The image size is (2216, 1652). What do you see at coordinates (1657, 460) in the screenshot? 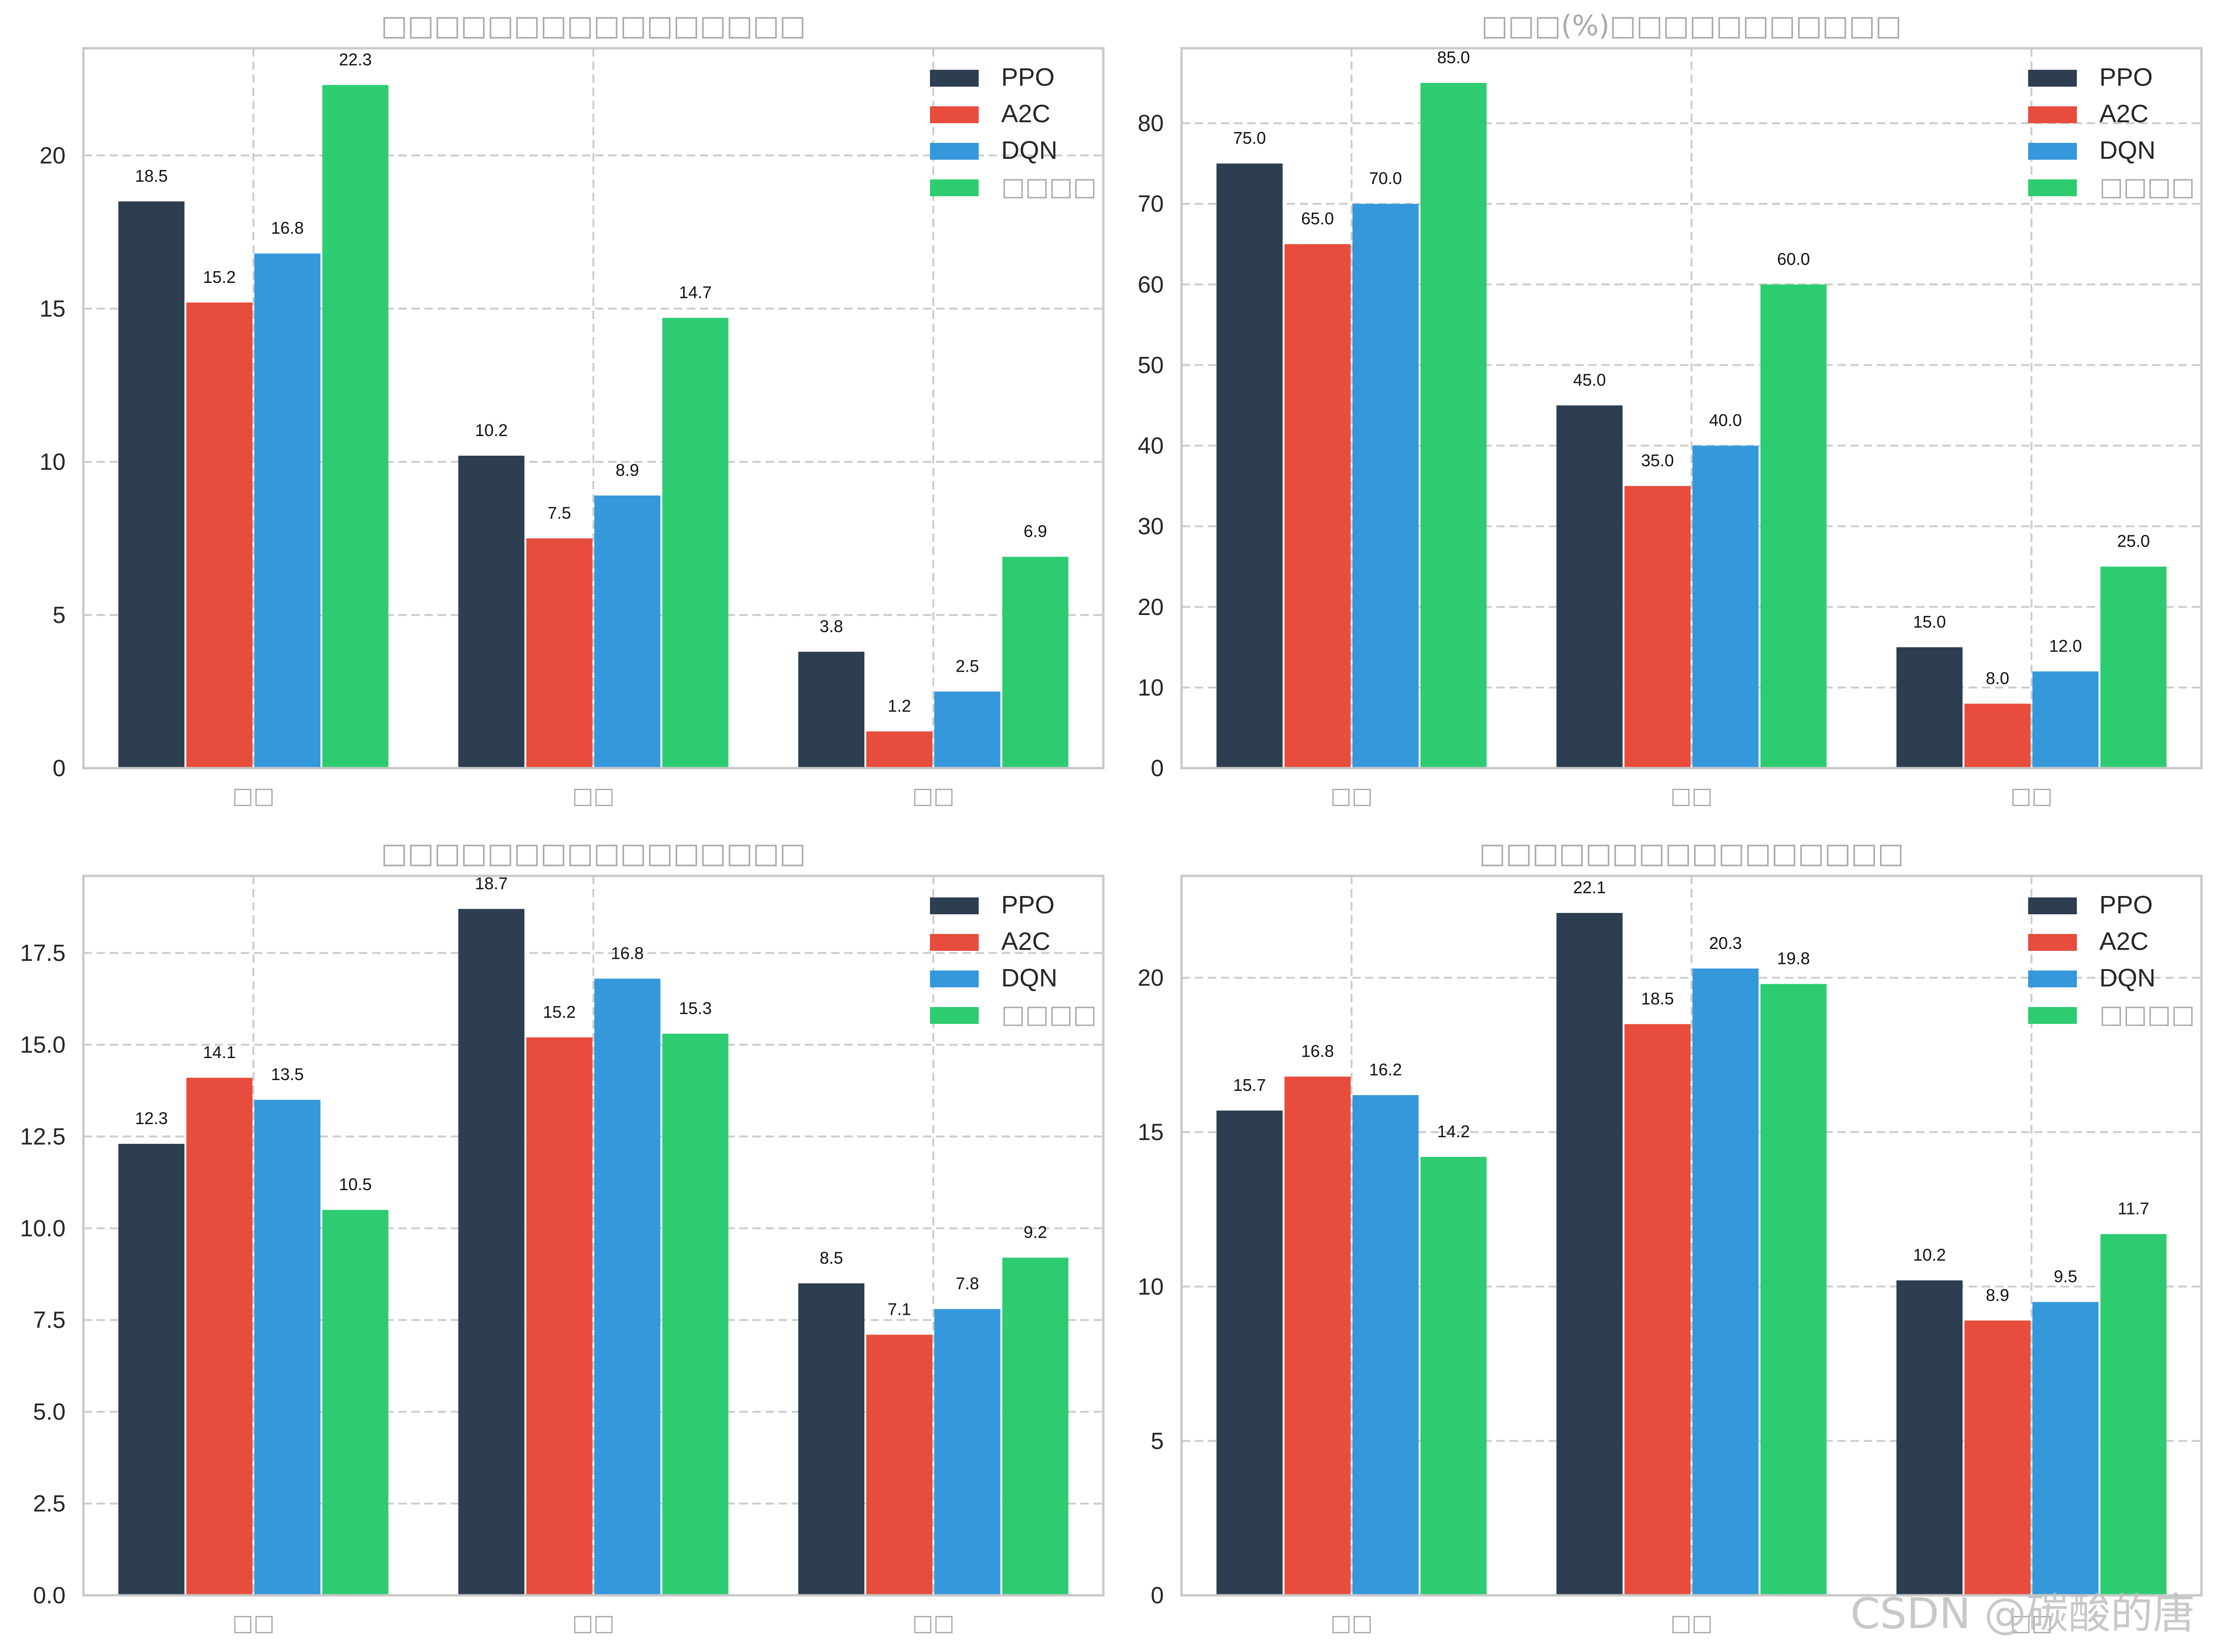
I see `bar-value-label: 35.0` at bounding box center [1657, 460].